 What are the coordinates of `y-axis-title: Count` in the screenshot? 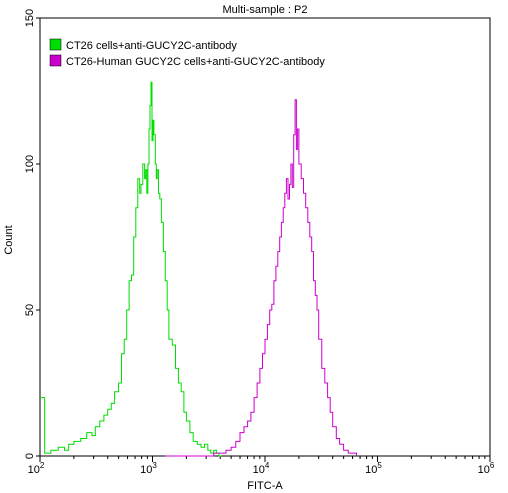 It's located at (9, 239).